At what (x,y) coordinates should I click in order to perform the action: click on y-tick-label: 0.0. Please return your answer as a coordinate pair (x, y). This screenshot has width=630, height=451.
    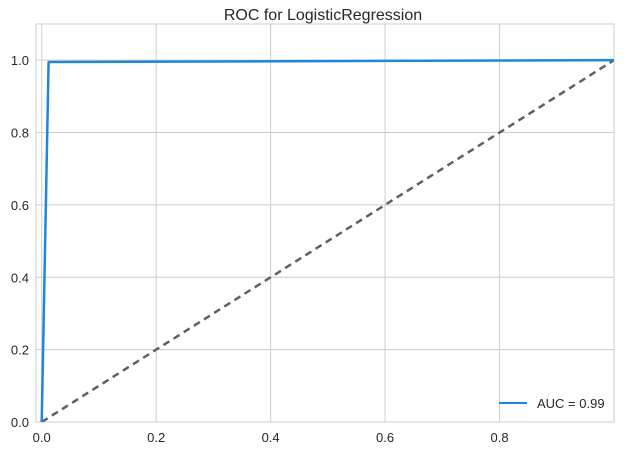
    Looking at the image, I should click on (20, 422).